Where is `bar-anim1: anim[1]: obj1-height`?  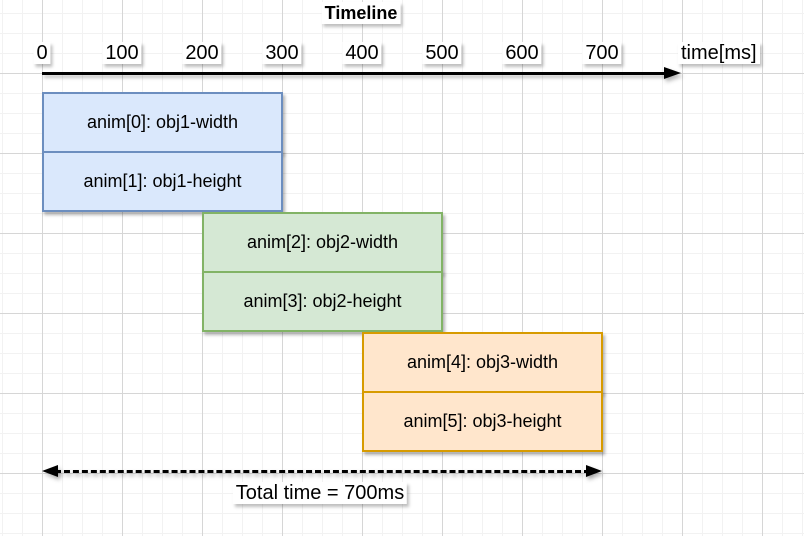 bar-anim1: anim[1]: obj1-height is located at coordinates (162, 181).